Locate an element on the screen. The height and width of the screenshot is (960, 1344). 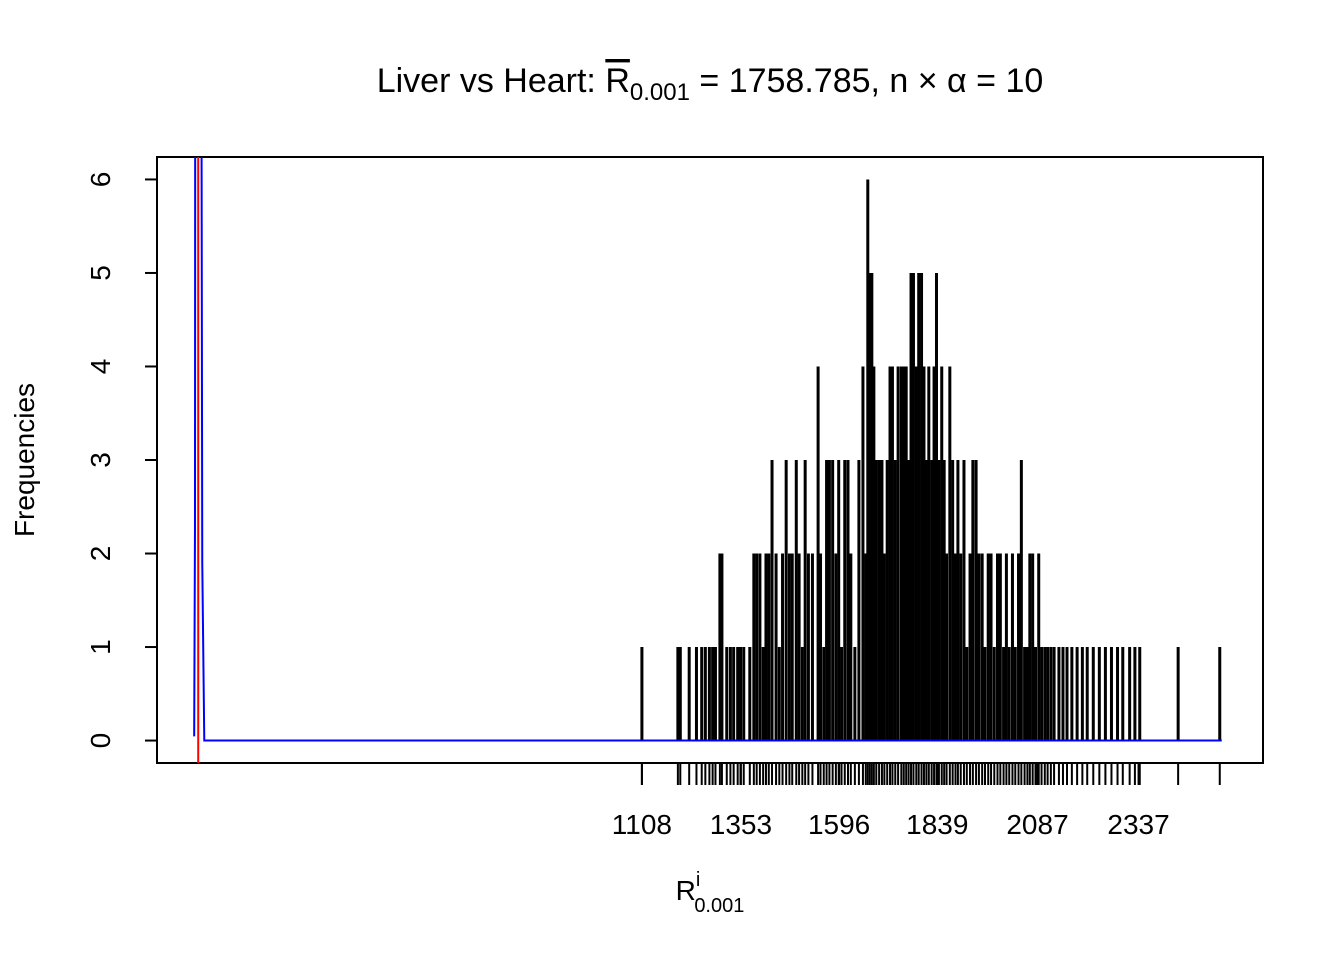
x-label-symbol: R is located at coordinates (686, 890).